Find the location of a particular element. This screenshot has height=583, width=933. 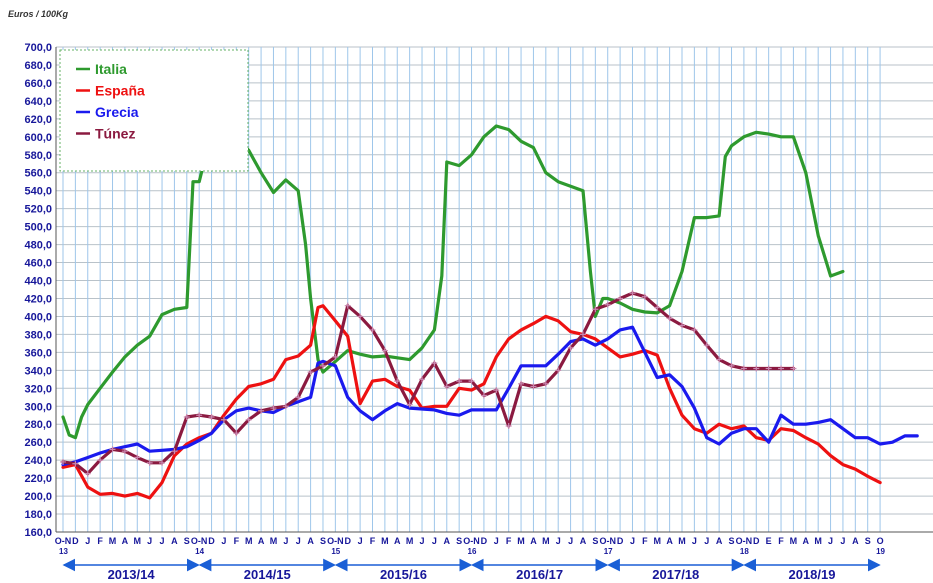

y-tick-label: 600,0 is located at coordinates (38, 138).